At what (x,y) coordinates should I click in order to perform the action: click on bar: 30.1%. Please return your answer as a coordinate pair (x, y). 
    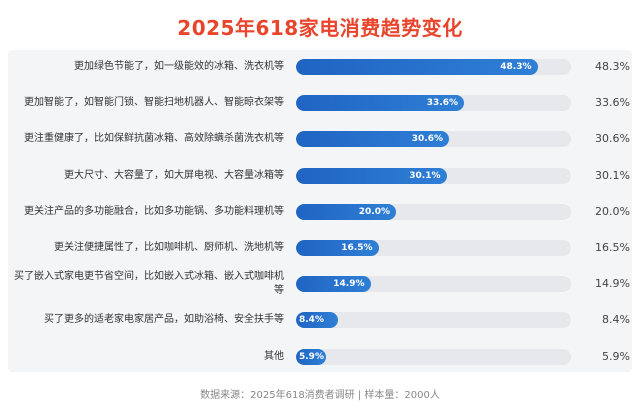
    Looking at the image, I should click on (371, 175).